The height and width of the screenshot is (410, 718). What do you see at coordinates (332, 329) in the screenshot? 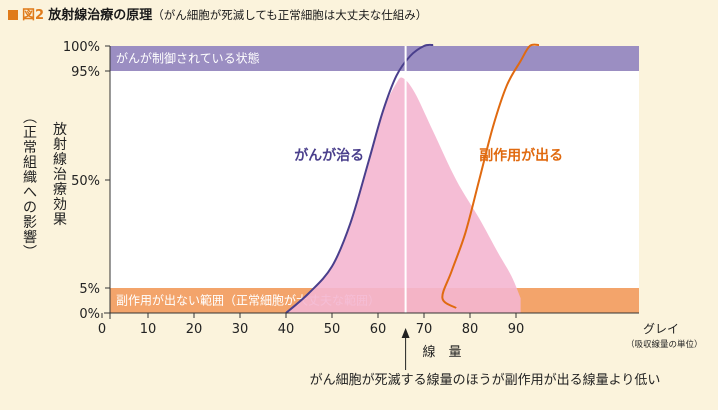
I see `x-tick-label: 50` at bounding box center [332, 329].